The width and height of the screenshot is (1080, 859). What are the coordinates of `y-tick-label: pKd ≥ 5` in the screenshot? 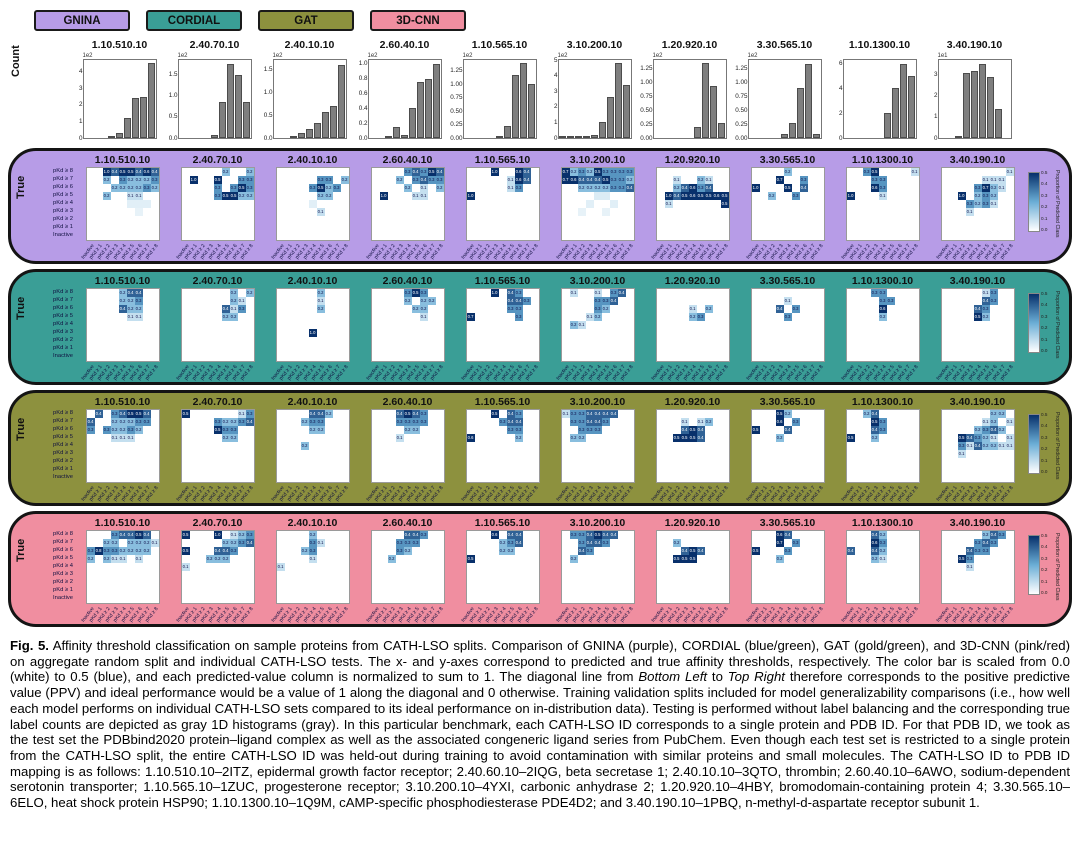 It's located at (63, 558).